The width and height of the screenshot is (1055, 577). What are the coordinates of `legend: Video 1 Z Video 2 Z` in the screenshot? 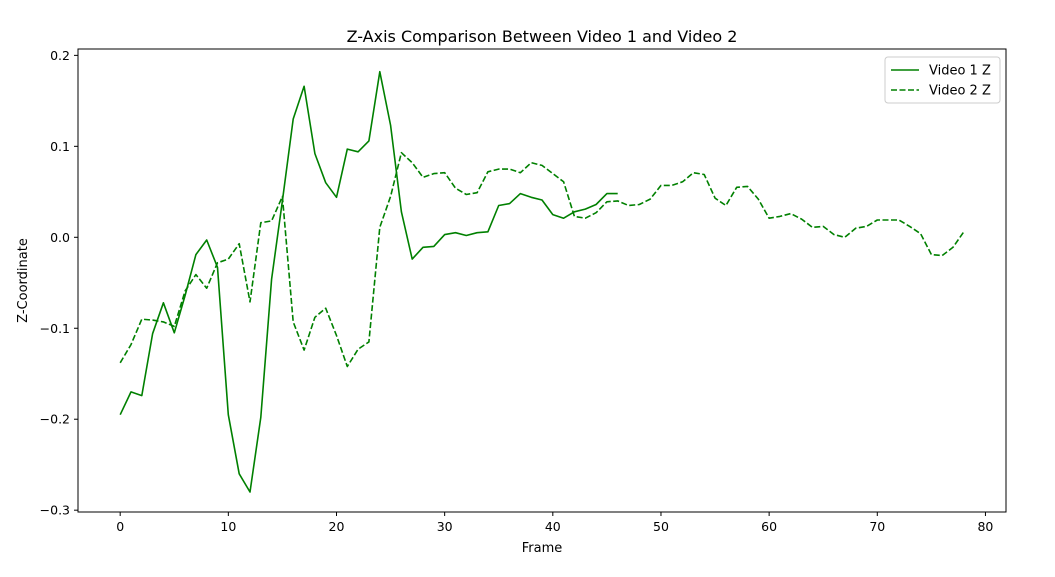 It's located at (942, 80).